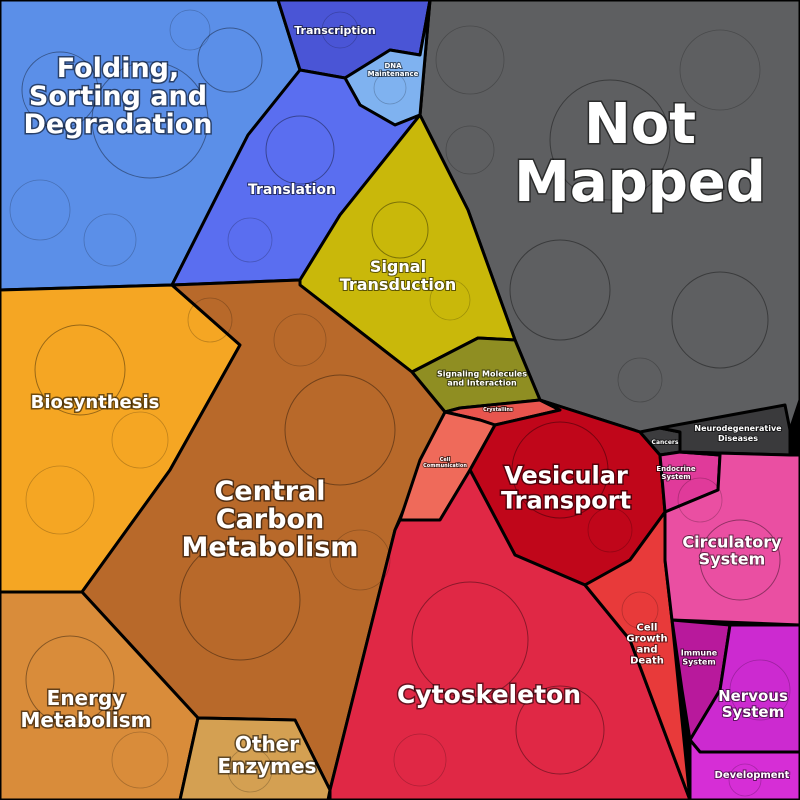 The image size is (800, 800). Describe the element at coordinates (269, 491) in the screenshot. I see `label-line: Central` at that location.